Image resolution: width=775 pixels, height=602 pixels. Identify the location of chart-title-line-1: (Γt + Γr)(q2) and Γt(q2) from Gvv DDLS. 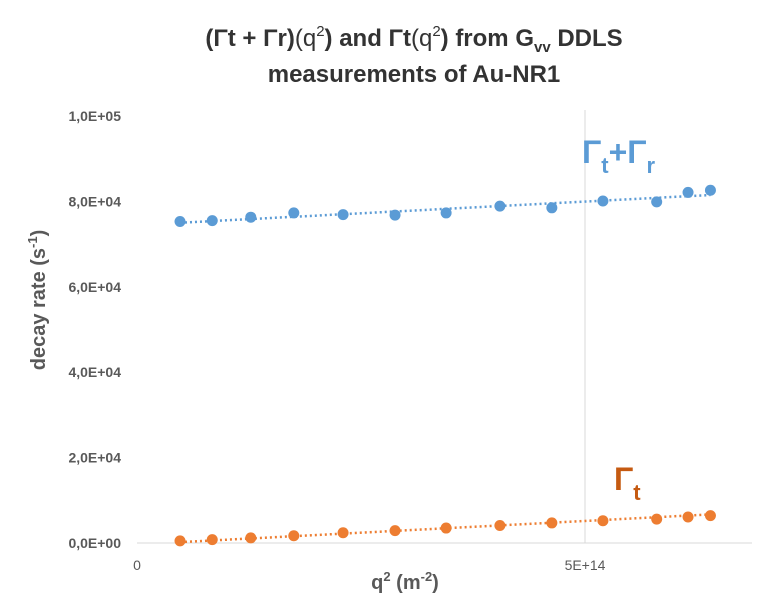
(413, 39).